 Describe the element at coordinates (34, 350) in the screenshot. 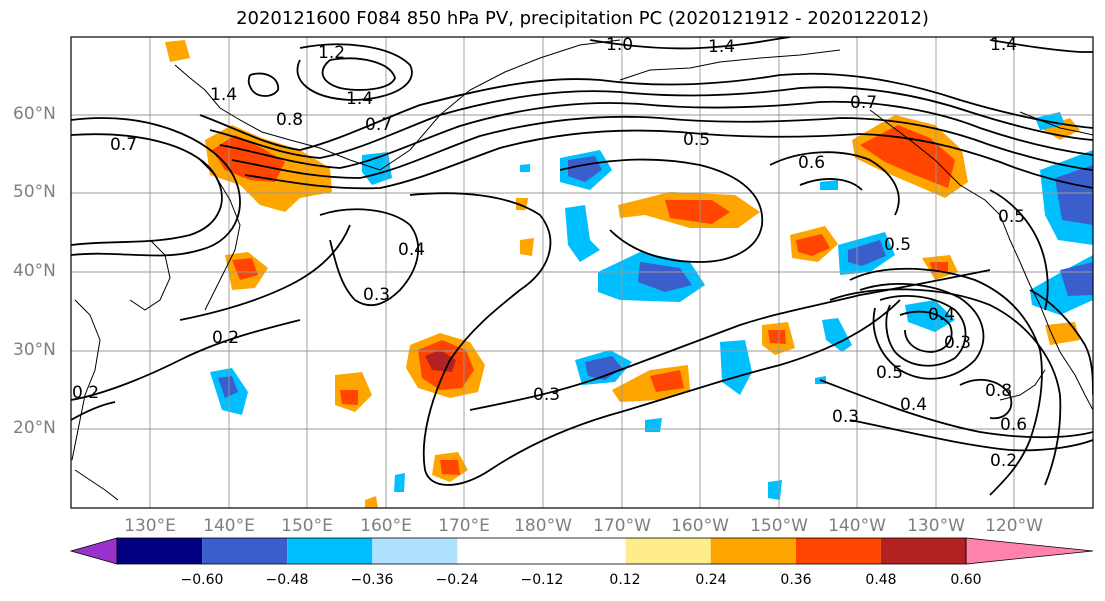

I see `lat-label: 30°N` at that location.